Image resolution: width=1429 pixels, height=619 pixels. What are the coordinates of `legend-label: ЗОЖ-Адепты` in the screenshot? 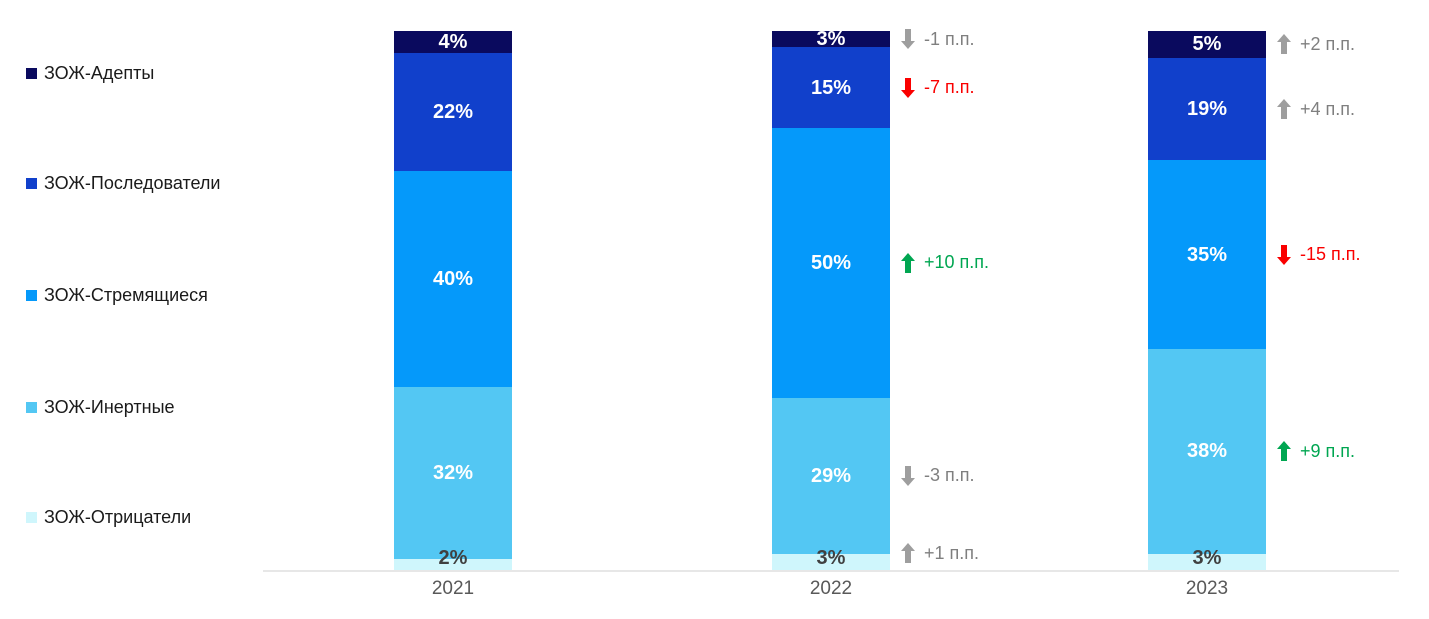 It's located at (99, 72).